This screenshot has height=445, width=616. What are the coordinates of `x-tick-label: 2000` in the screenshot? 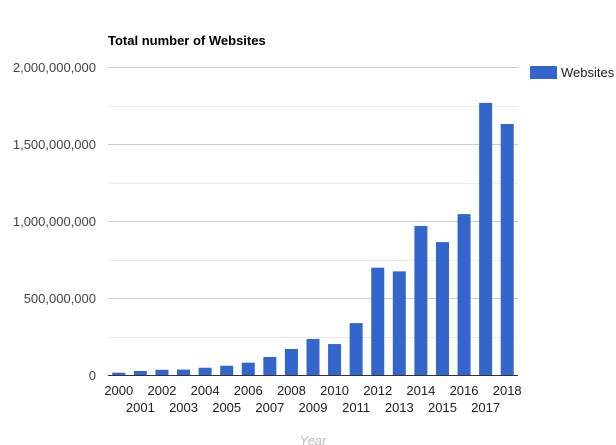 It's located at (118, 390).